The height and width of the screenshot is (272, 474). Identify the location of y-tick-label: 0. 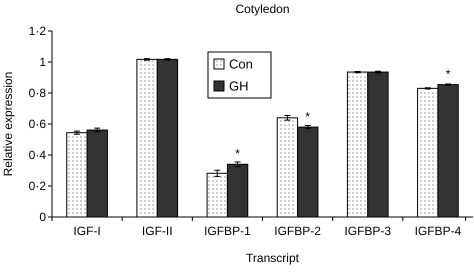
(42, 217).